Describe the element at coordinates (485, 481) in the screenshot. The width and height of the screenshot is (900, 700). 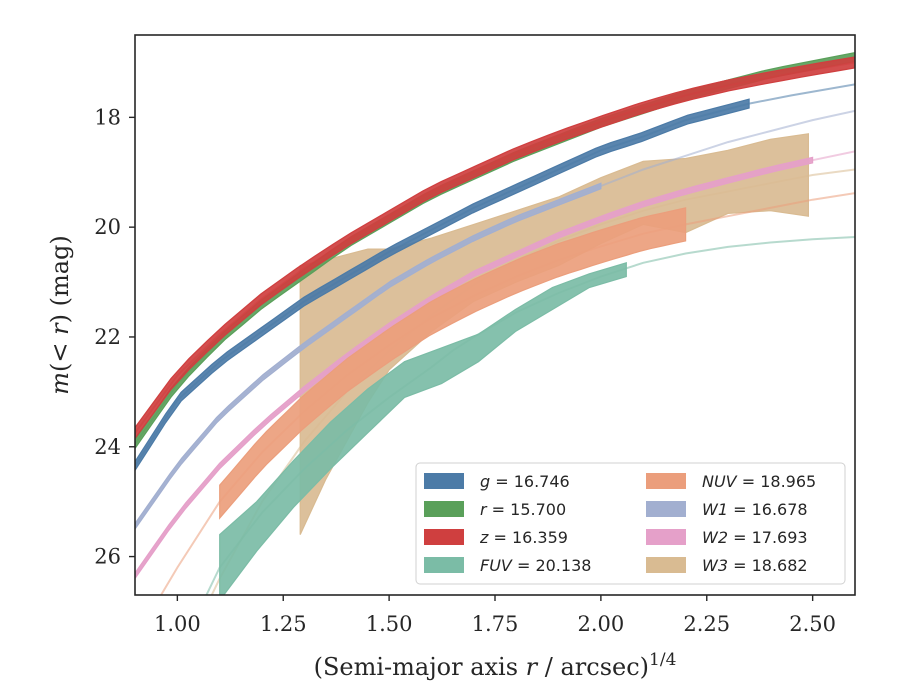
I see `legend-band-g: g` at that location.